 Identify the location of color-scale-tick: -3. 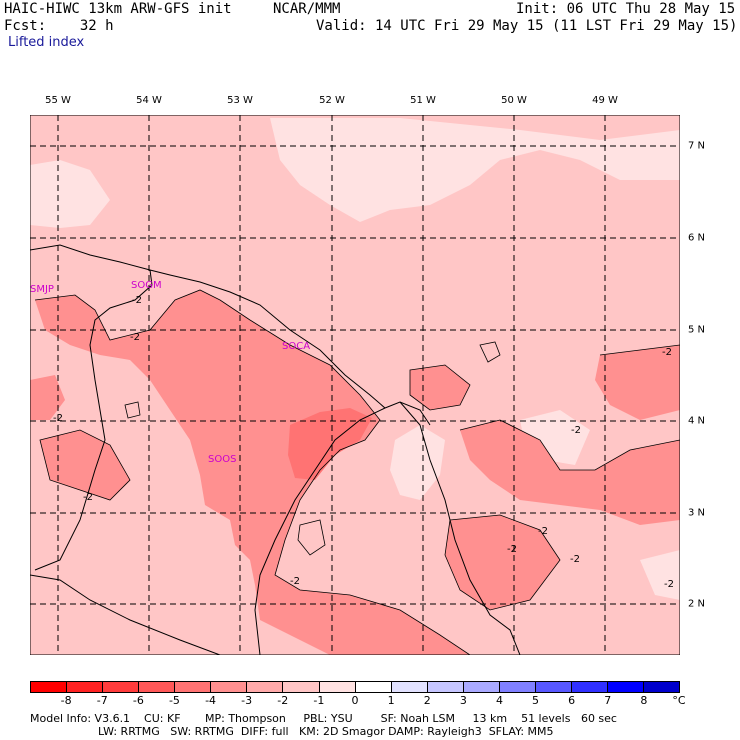
(247, 700).